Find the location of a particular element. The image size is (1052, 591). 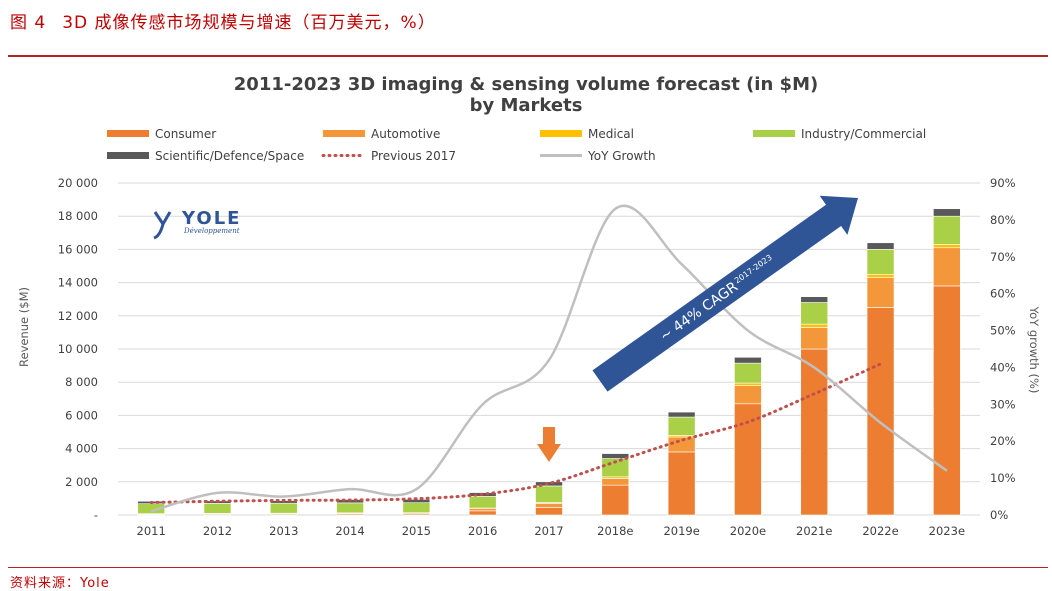

x-tick-label: 2017 is located at coordinates (548, 531).